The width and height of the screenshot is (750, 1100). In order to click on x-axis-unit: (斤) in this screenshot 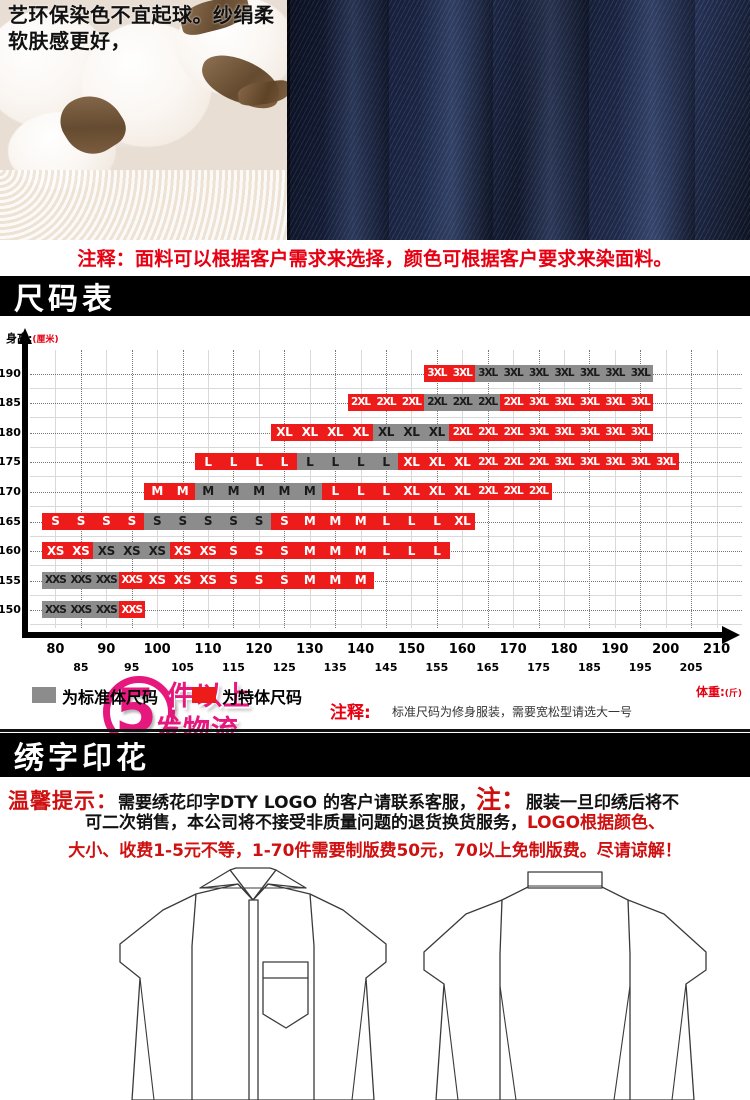, I will do `click(733, 694)`.